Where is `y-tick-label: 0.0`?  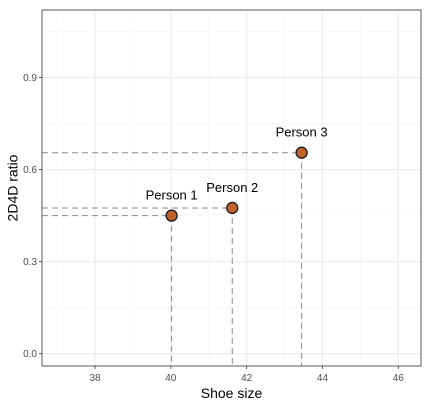
y-tick-label: 0.0 is located at coordinates (30, 354).